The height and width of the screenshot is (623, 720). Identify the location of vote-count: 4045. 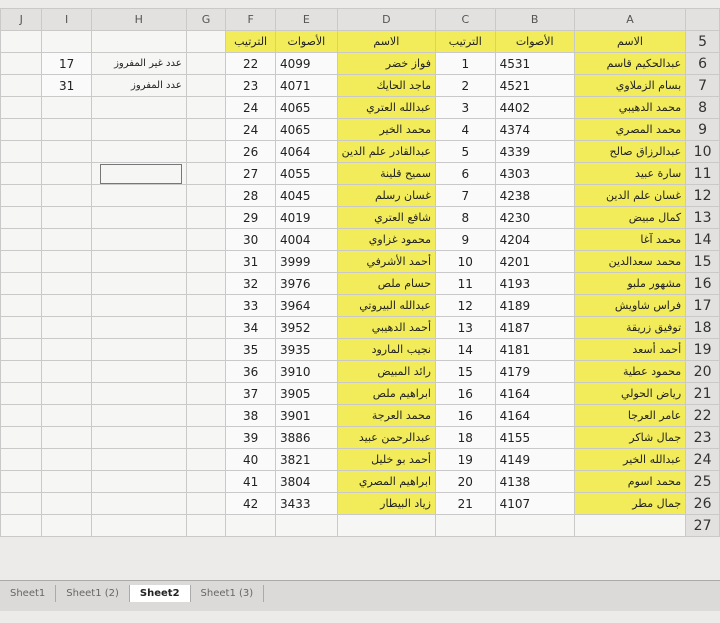
(306, 195).